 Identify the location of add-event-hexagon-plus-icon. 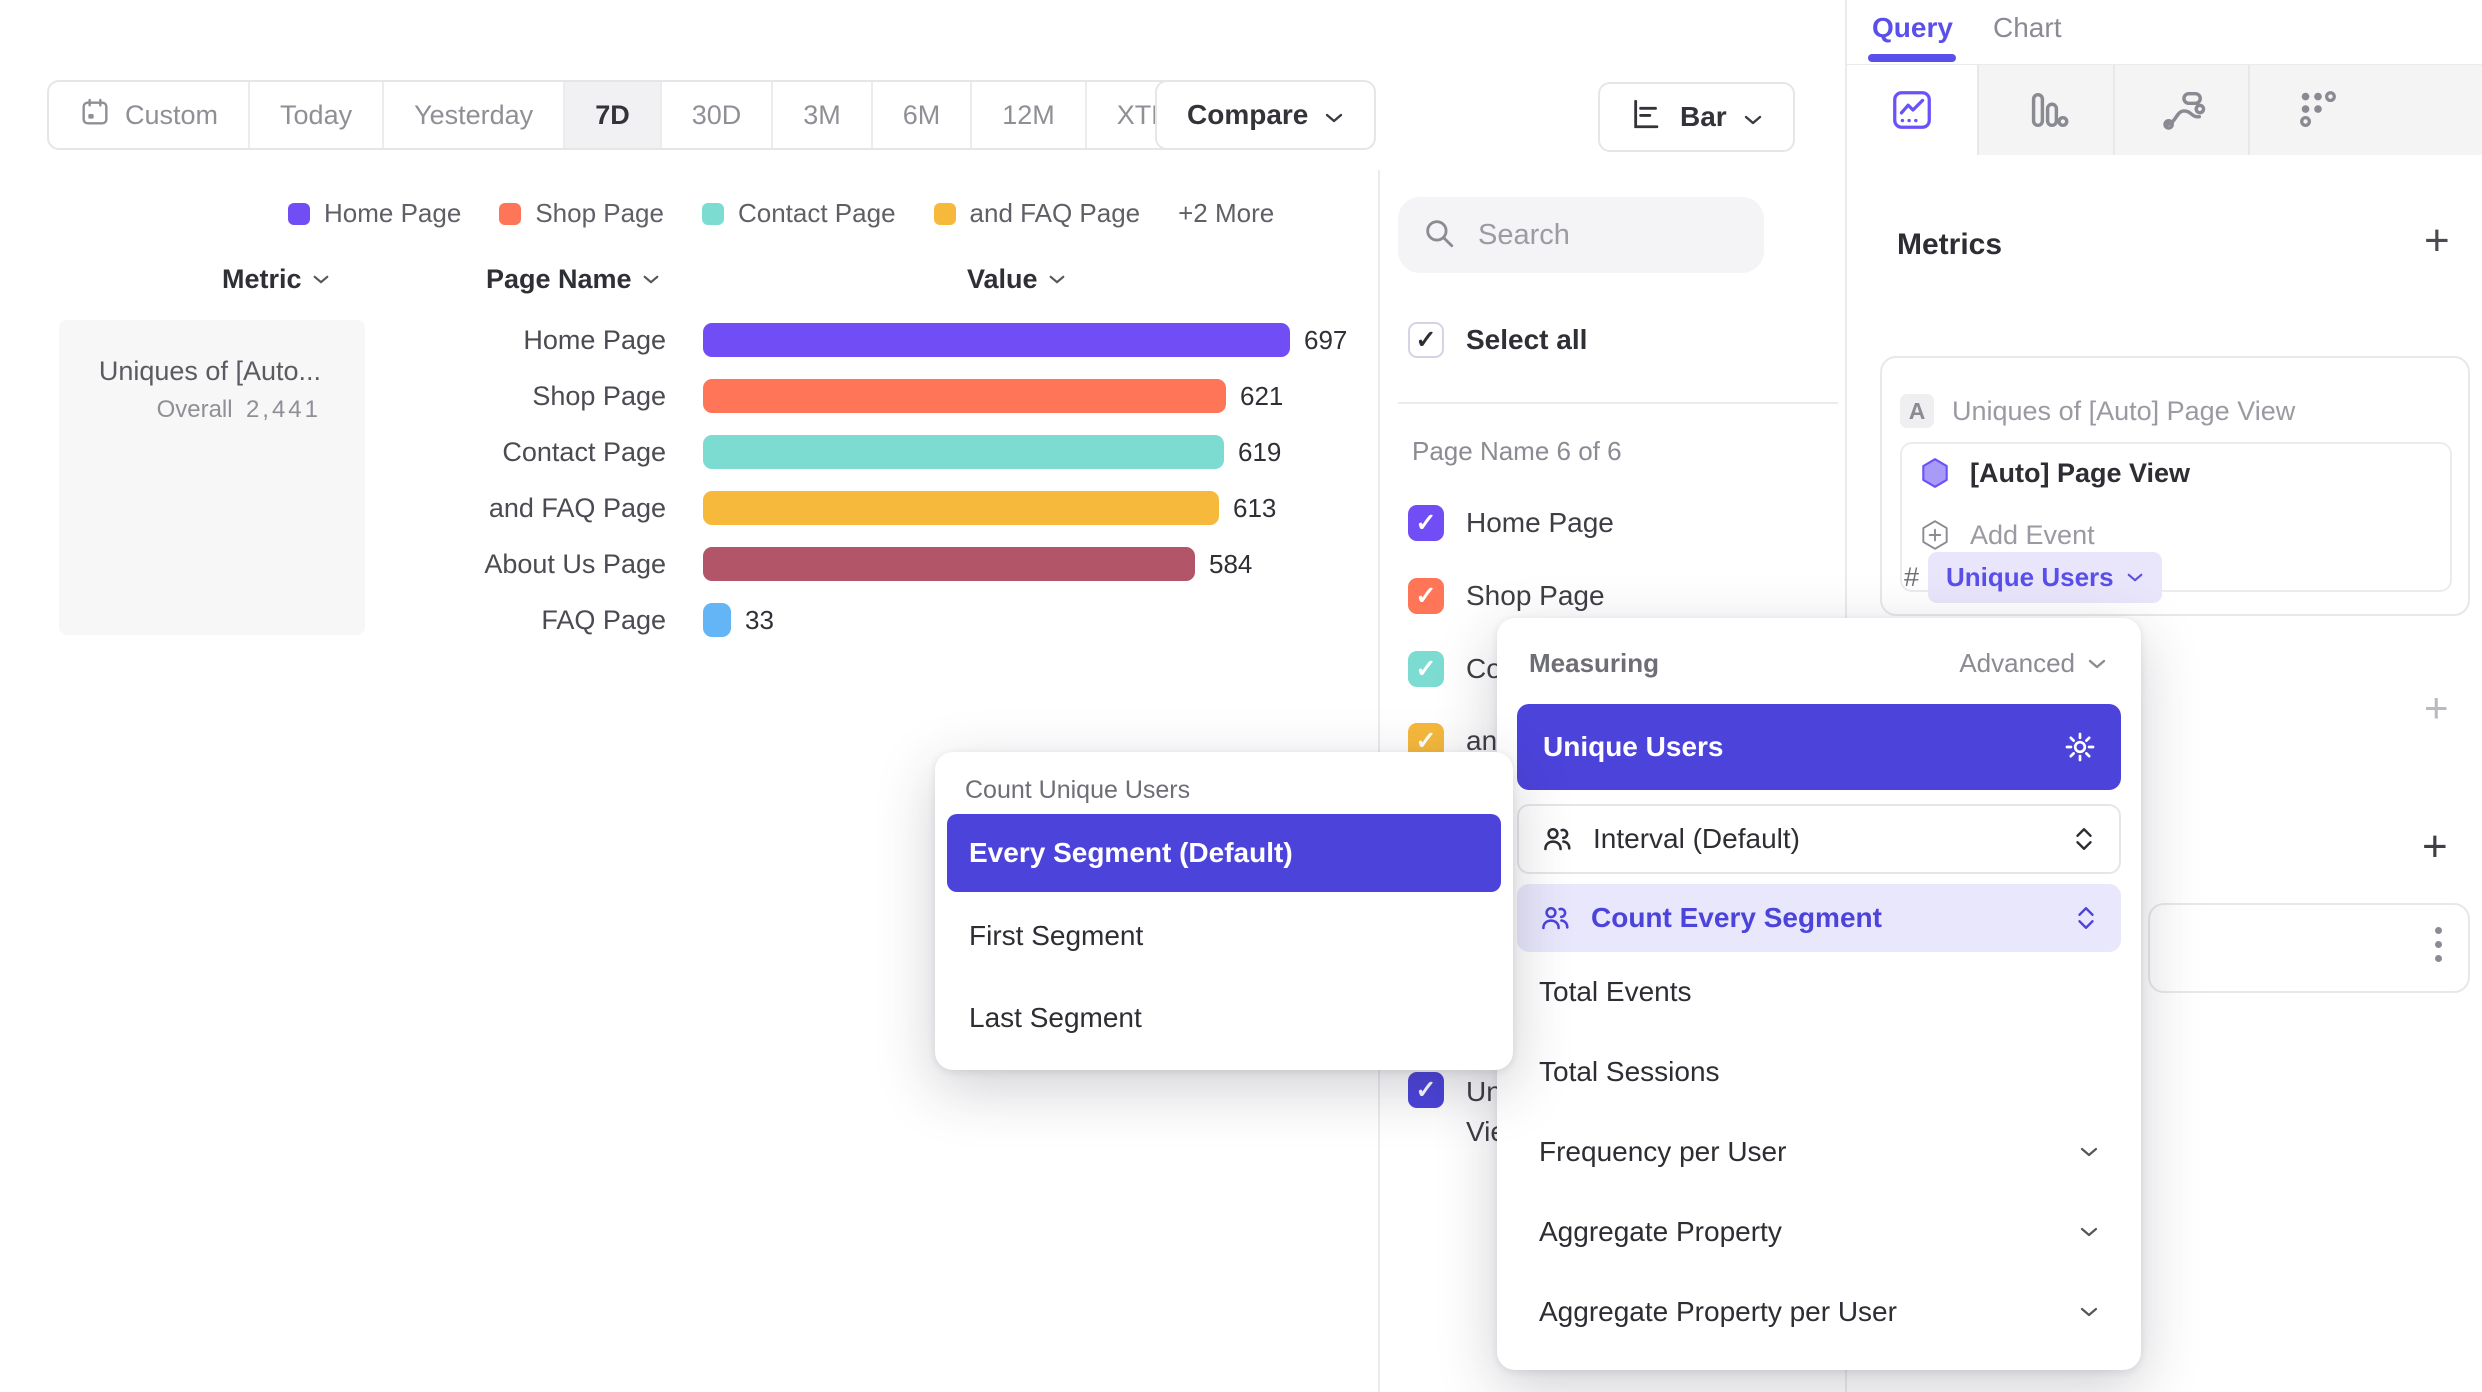
(1935, 535).